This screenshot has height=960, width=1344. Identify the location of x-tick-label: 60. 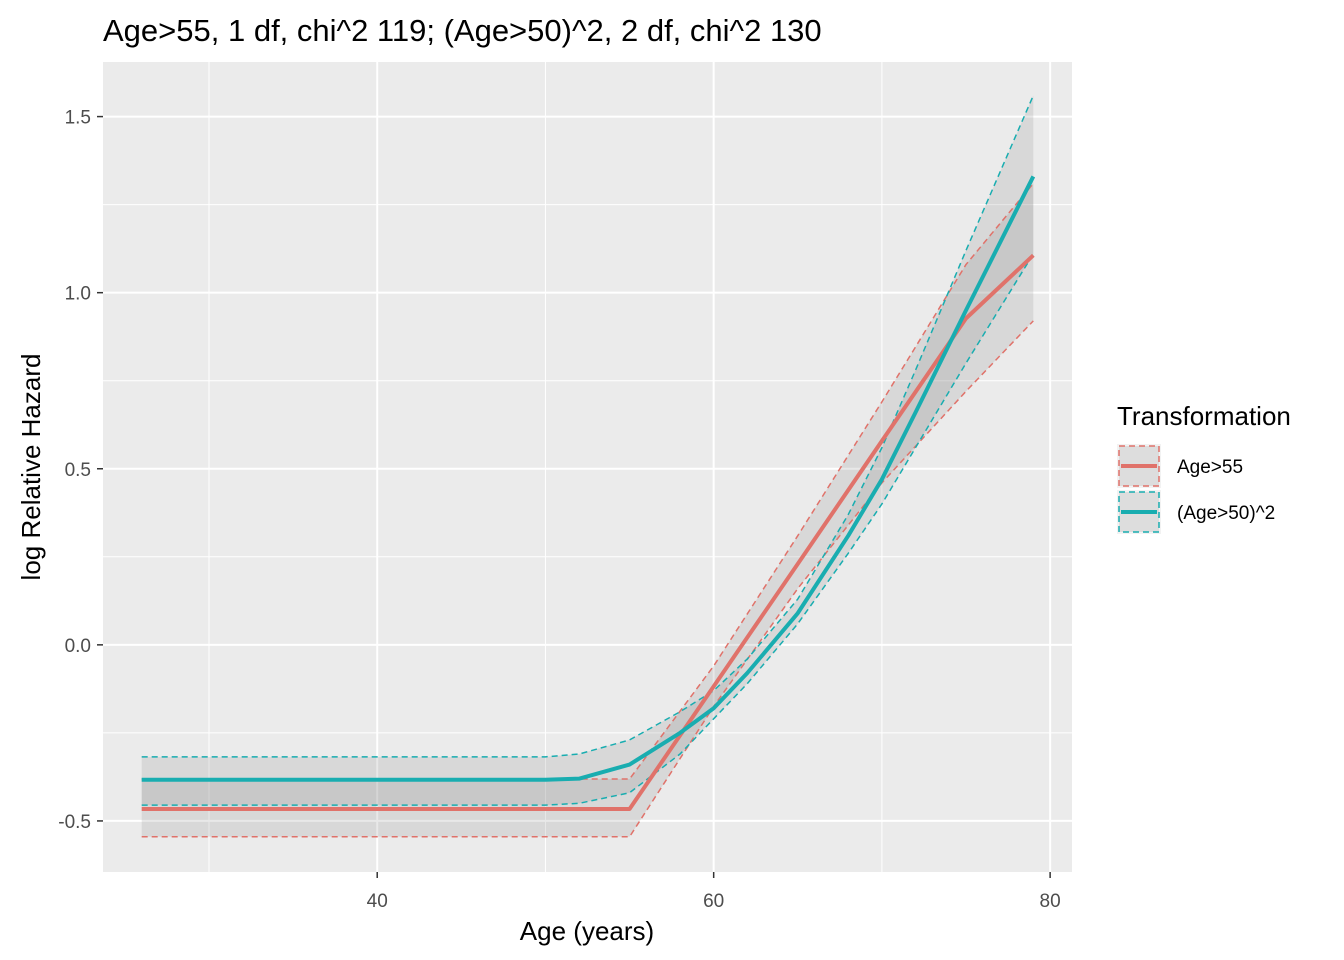
(713, 901).